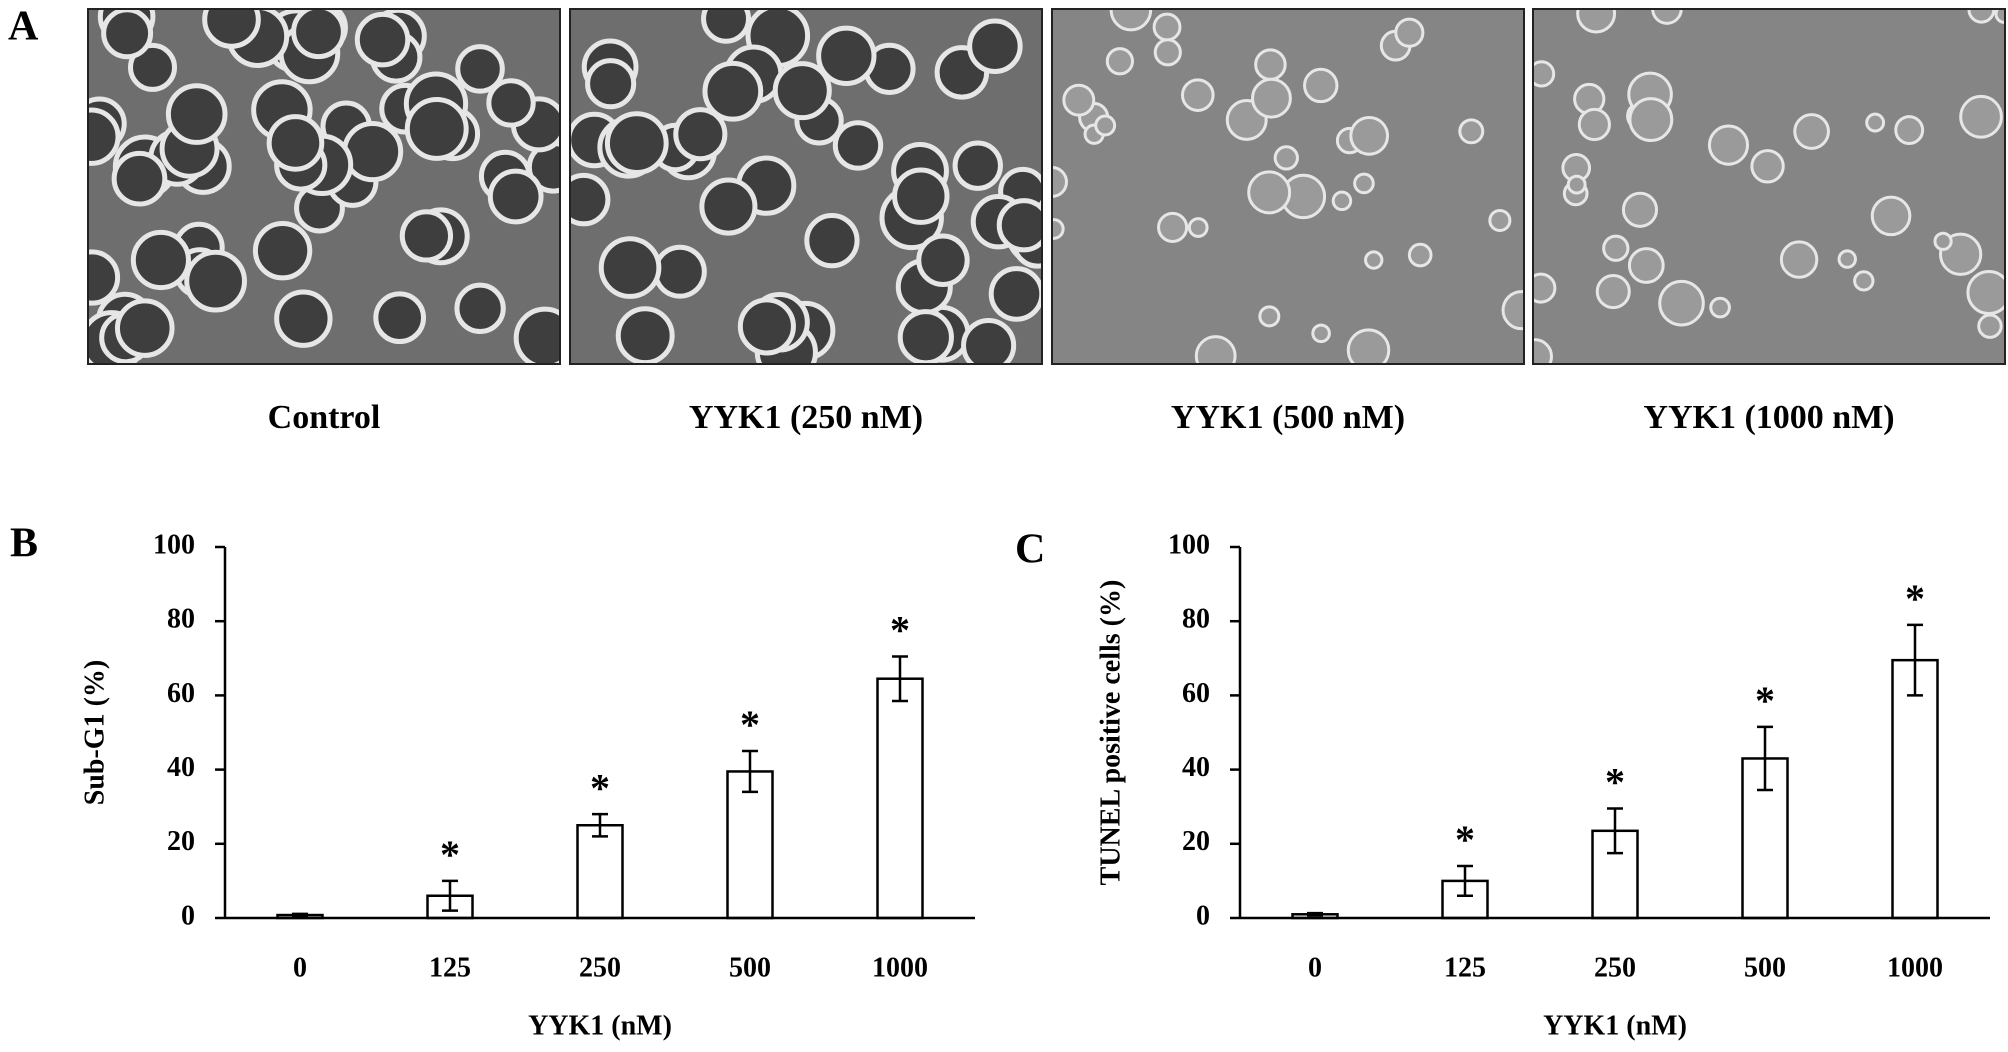 The height and width of the screenshot is (1052, 2008). What do you see at coordinates (181, 767) in the screenshot?
I see `y-tick-label: 40` at bounding box center [181, 767].